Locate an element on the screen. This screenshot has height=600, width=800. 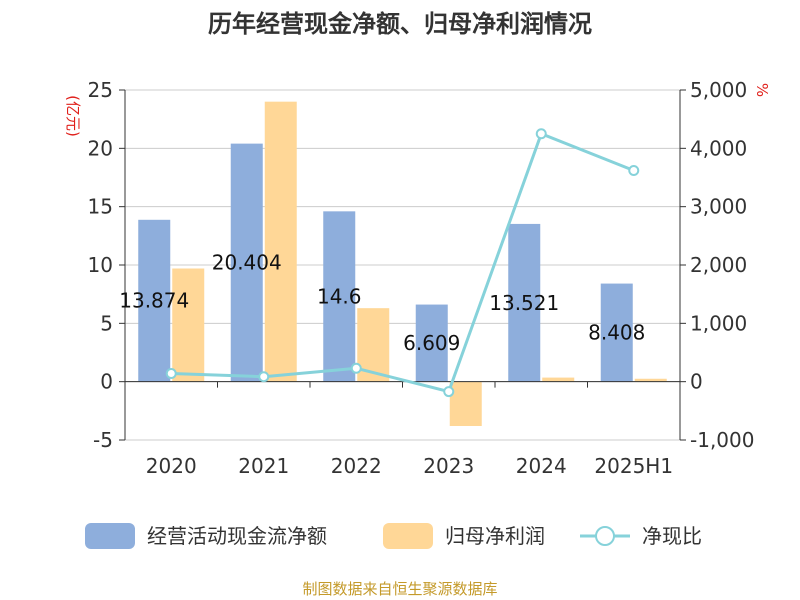
data-label: 13.521 is located at coordinates (524, 303).